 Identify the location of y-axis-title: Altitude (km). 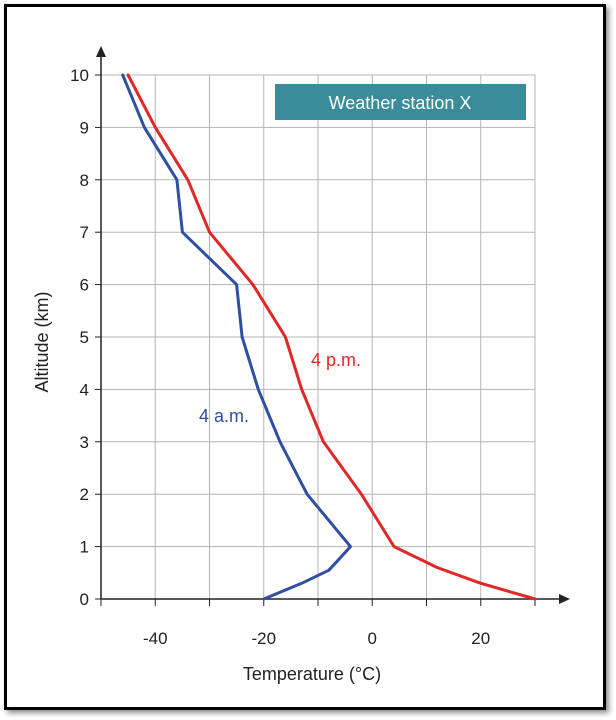
(42, 341).